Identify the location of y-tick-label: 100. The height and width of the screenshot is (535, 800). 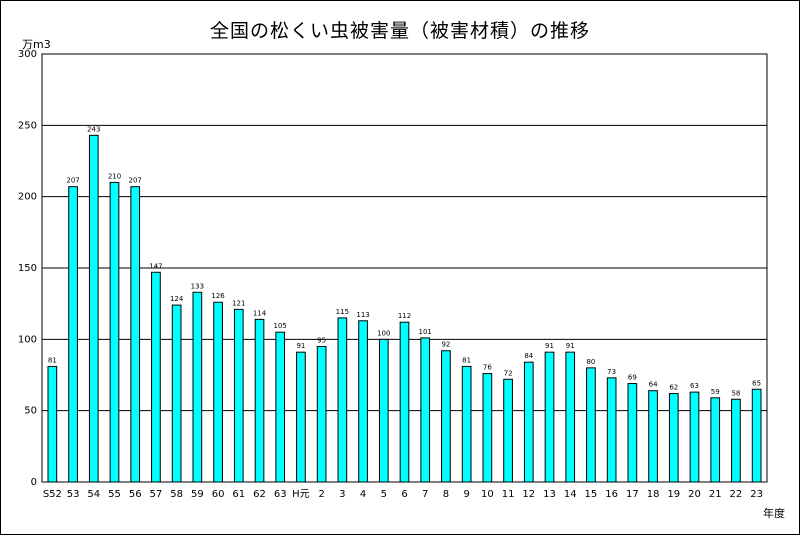
(27, 339).